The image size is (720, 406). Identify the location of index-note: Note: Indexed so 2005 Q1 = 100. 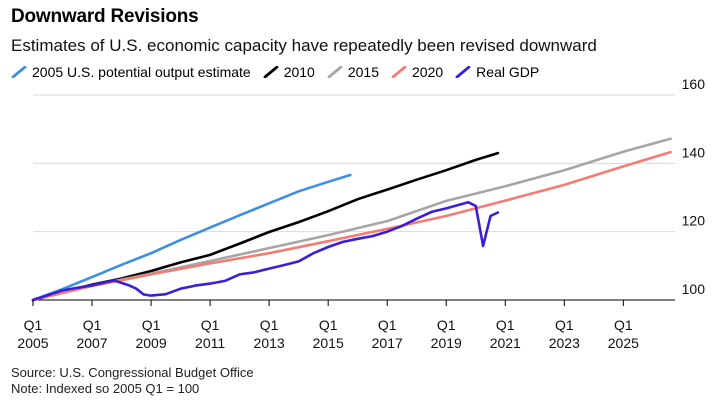
(105, 388).